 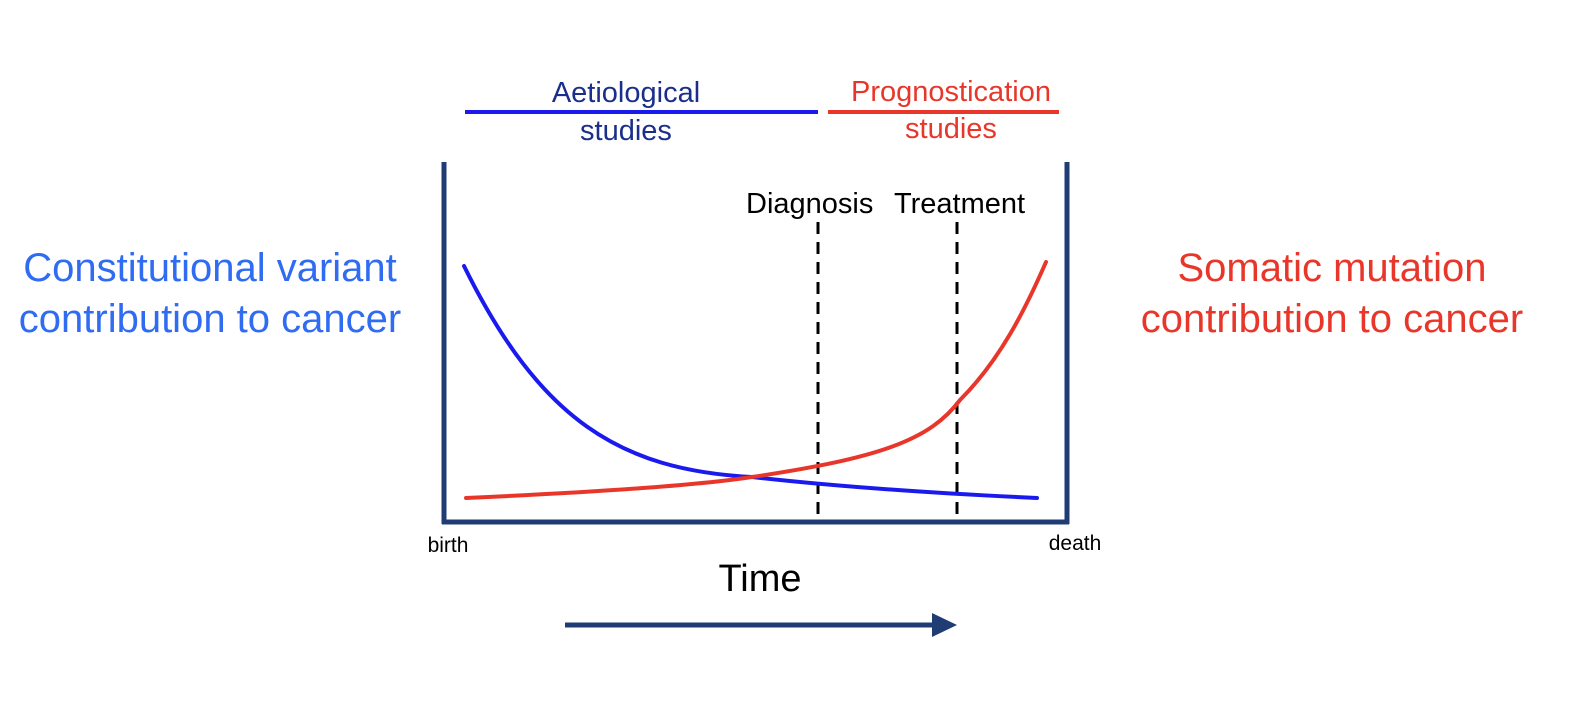 I want to click on time-axis-title: Time, so click(x=759, y=579).